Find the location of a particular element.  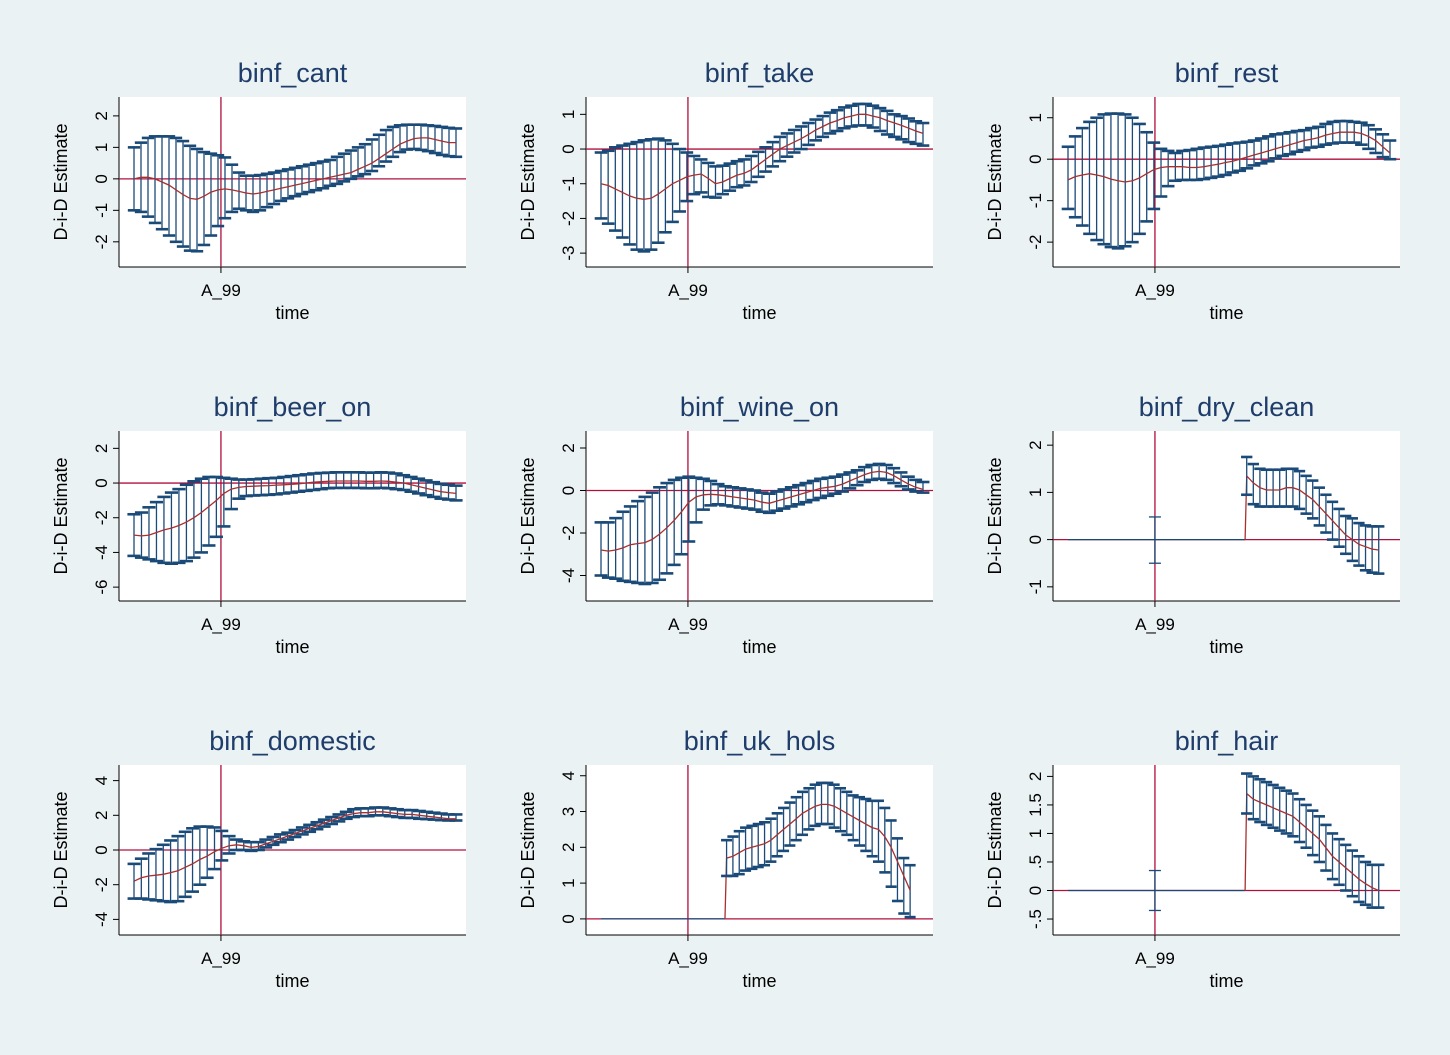

y-tick-label: 3 is located at coordinates (568, 811).